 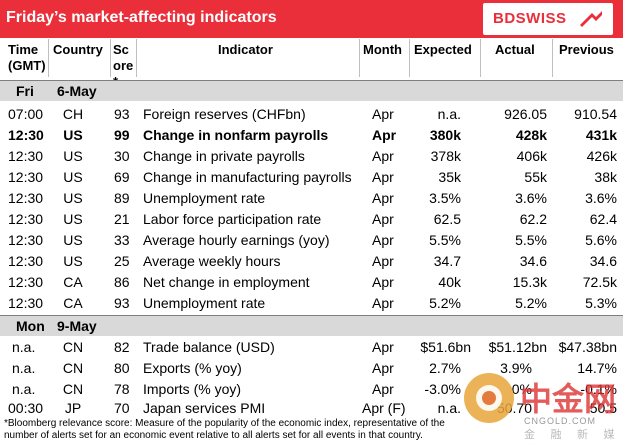 I want to click on header-expected: Expected, so click(x=443, y=49).